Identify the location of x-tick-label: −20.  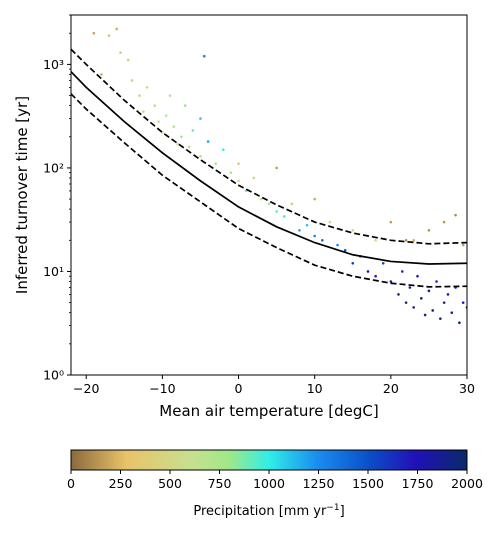
(86, 388).